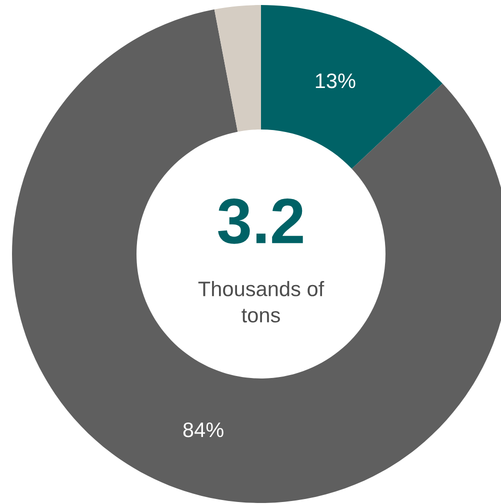 This screenshot has height=504, width=501. What do you see at coordinates (203, 430) in the screenshot?
I see `data-label: 84%` at bounding box center [203, 430].